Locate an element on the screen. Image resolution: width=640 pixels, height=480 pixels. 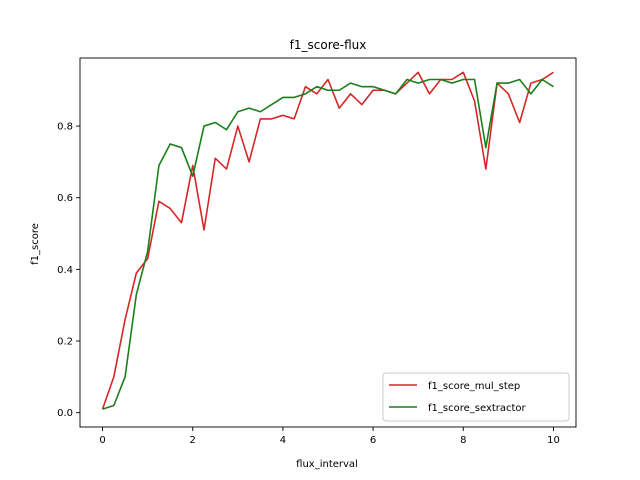
y-tick-label: 0.2 is located at coordinates (65, 342).